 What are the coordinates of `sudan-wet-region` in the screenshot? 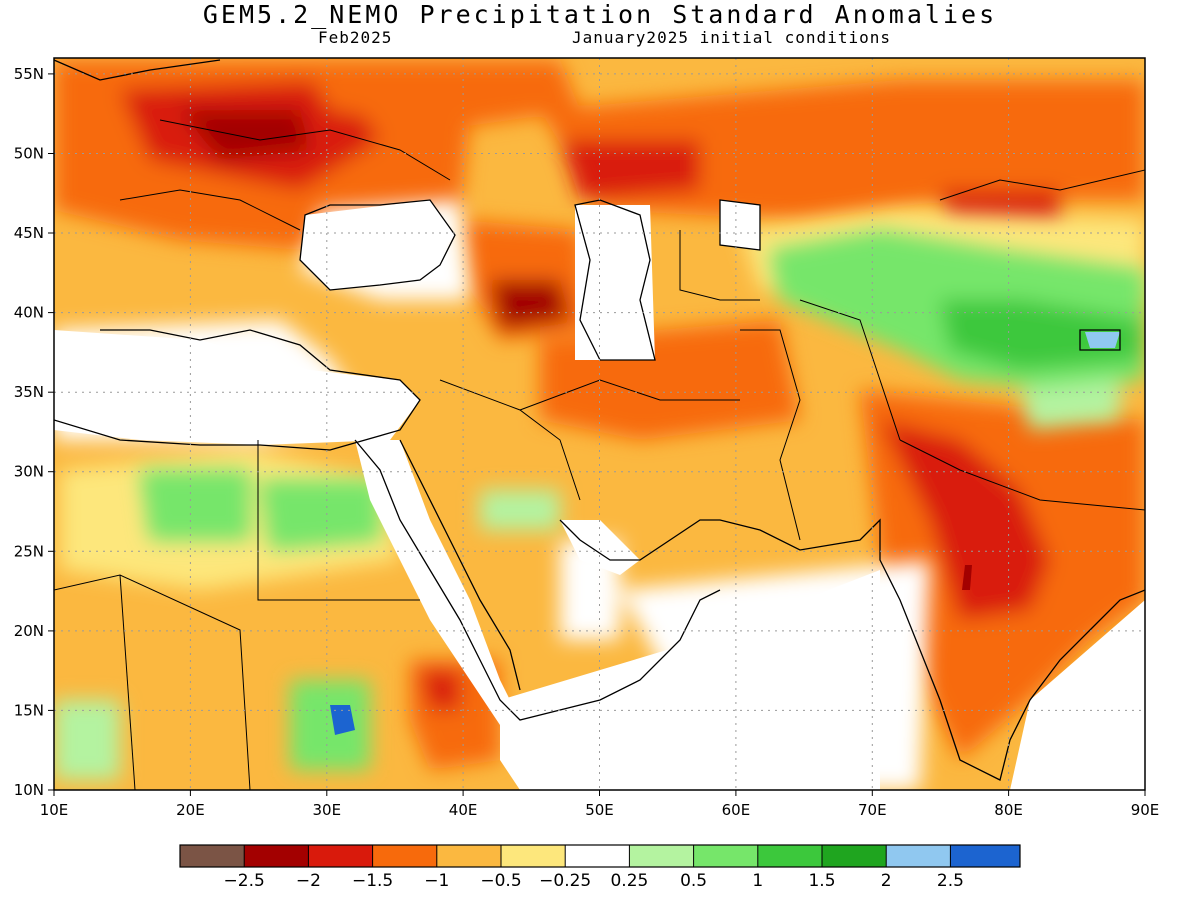 It's located at (330, 725).